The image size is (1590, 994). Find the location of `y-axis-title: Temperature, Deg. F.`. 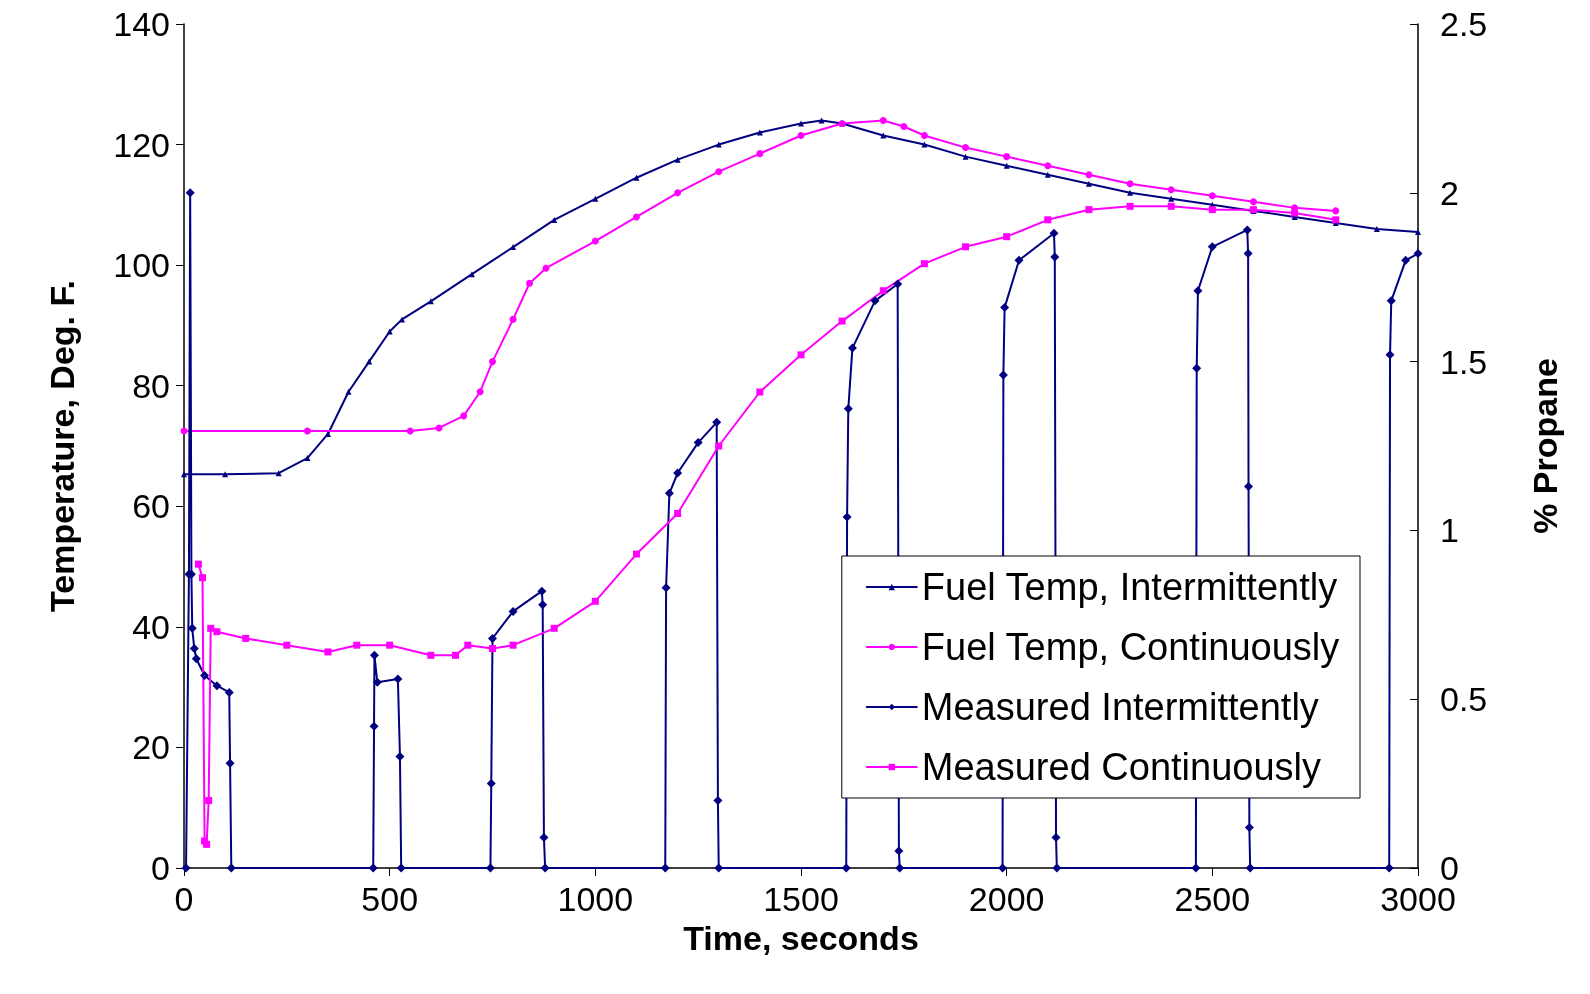

y-axis-title: Temperature, Deg. F. is located at coordinates (62, 446).